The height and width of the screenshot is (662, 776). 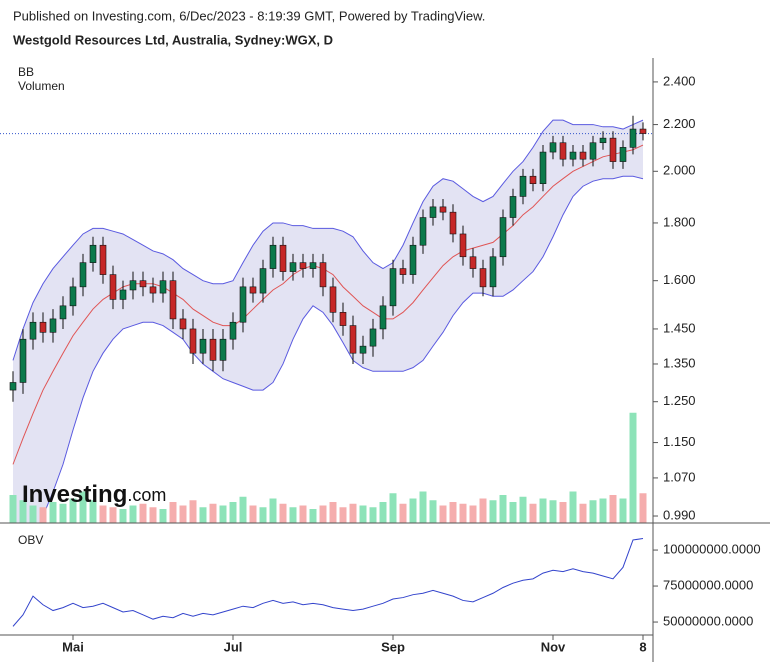 What do you see at coordinates (679, 400) in the screenshot?
I see `y-tick-label: 1.250` at bounding box center [679, 400].